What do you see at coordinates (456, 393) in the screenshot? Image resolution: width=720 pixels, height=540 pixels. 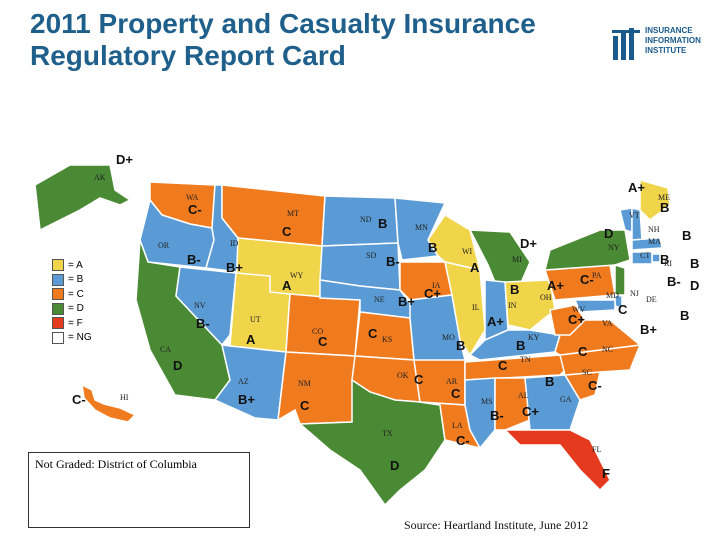 I see `state-grade-ar: C` at bounding box center [456, 393].